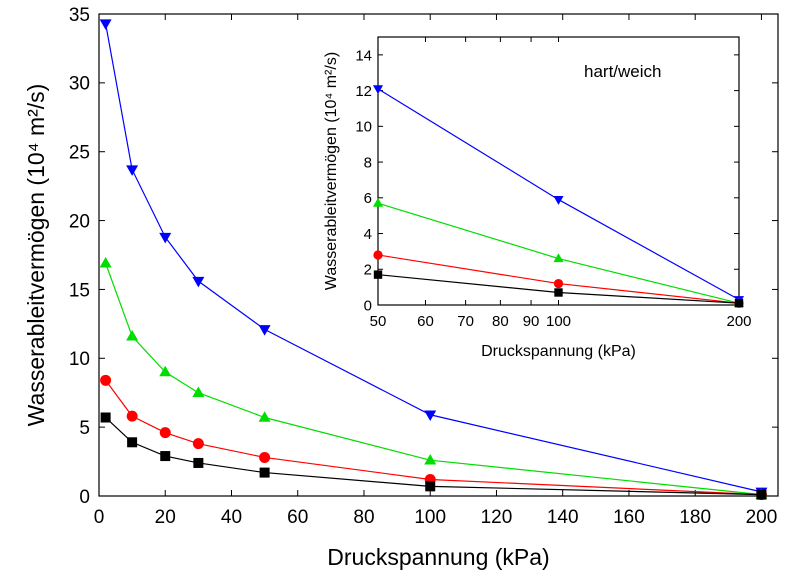 This screenshot has height=579, width=787. What do you see at coordinates (695, 517) in the screenshot?
I see `x-tick-label: 180` at bounding box center [695, 517].